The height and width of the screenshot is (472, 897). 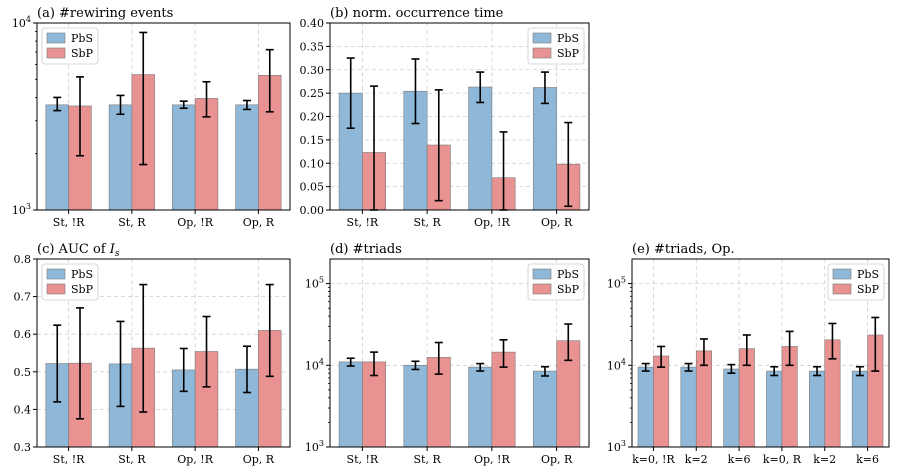 I want to click on y-tick-label: 0.3, so click(x=23, y=447).